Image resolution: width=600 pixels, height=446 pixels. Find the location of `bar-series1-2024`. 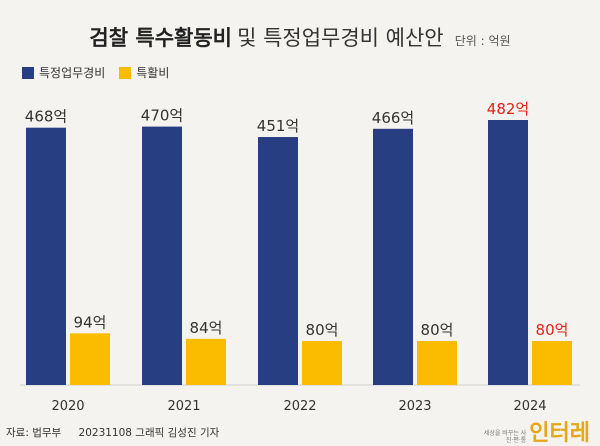

bar-series1-2024 is located at coordinates (508, 252).